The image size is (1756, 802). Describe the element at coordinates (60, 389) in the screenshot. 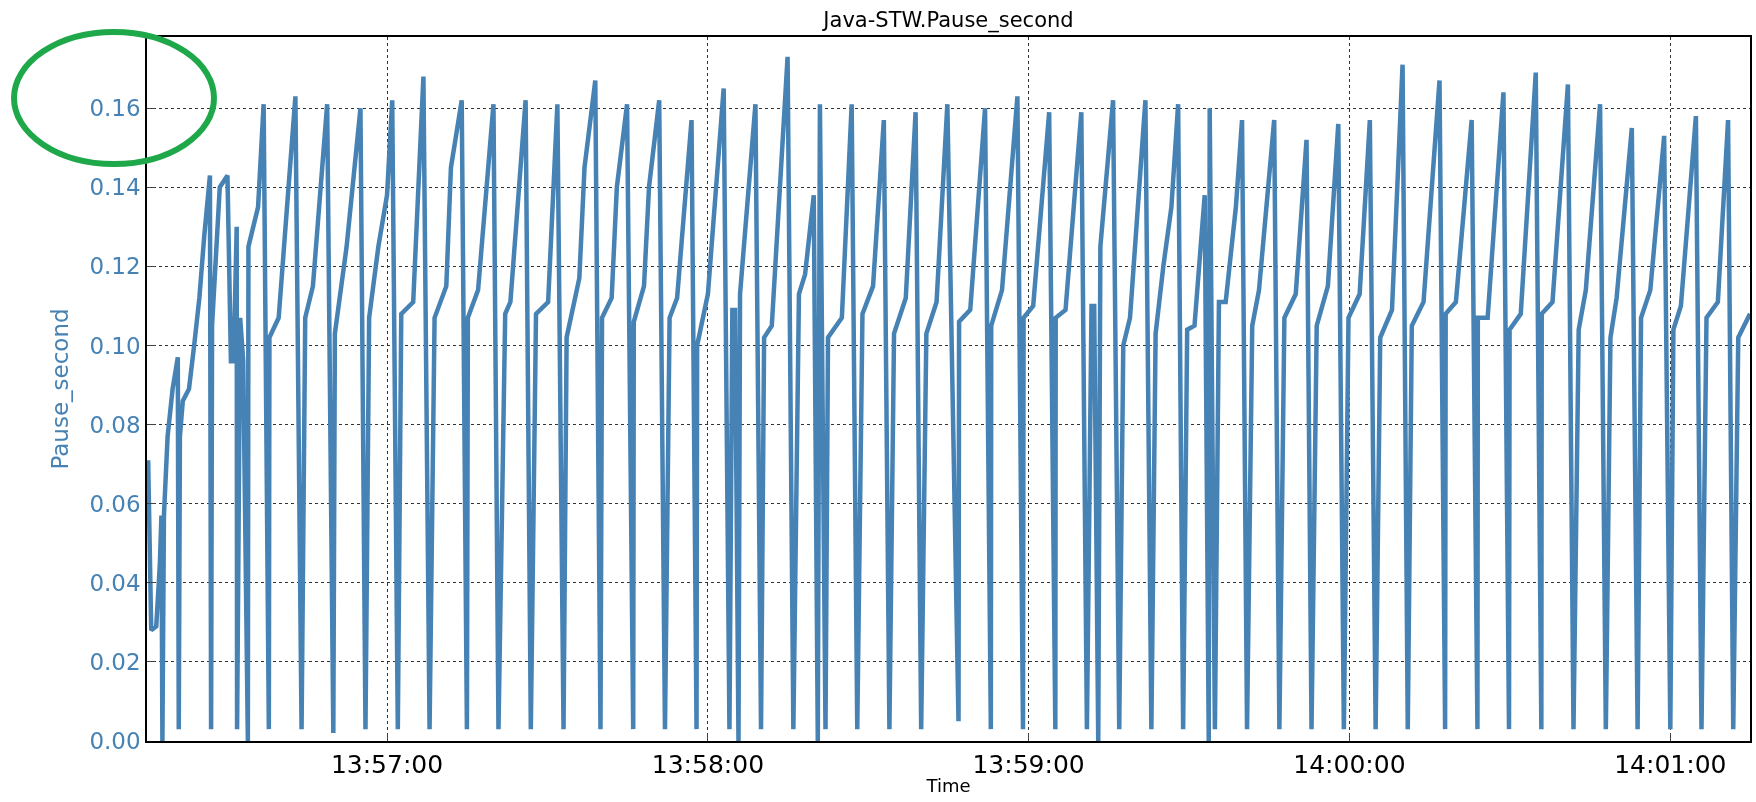

I see `y-axis-title: Pause_second` at that location.